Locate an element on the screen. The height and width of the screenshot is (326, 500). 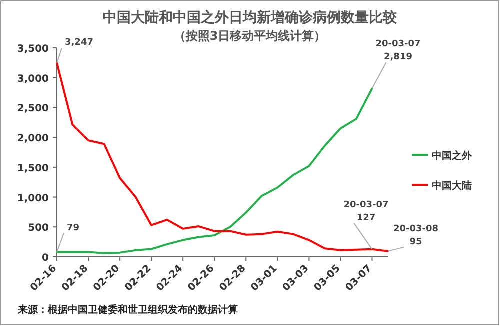
y-tick-label: 2,000 is located at coordinates (33, 139).